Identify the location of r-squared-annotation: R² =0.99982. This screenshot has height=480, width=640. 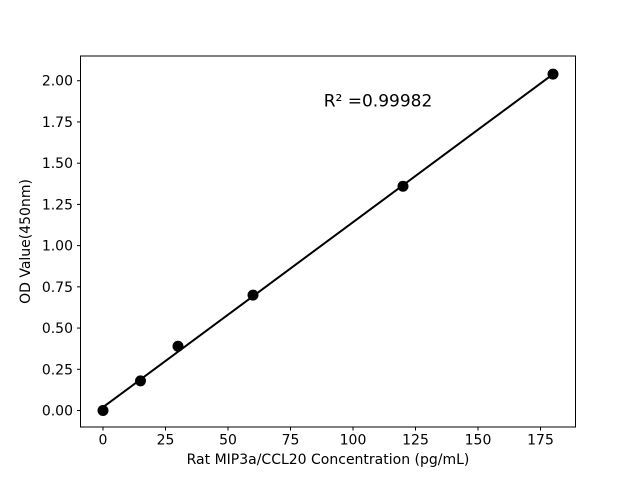
(378, 102).